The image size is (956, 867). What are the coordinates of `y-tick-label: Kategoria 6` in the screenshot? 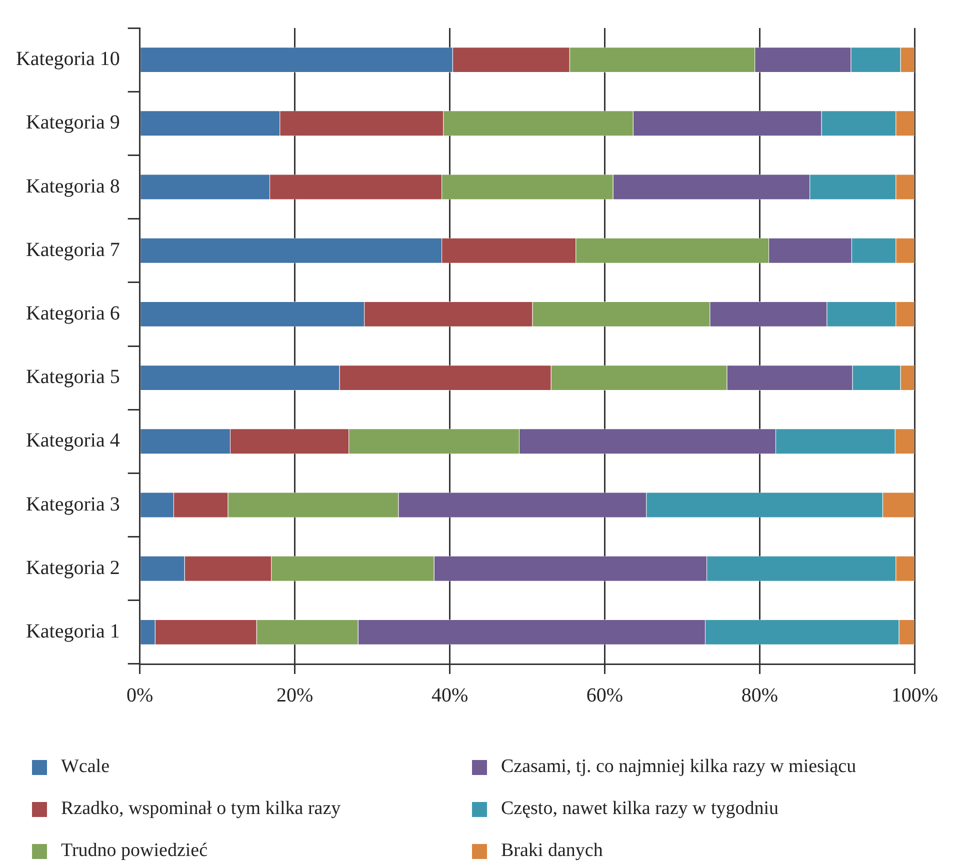 It's located at (73, 313).